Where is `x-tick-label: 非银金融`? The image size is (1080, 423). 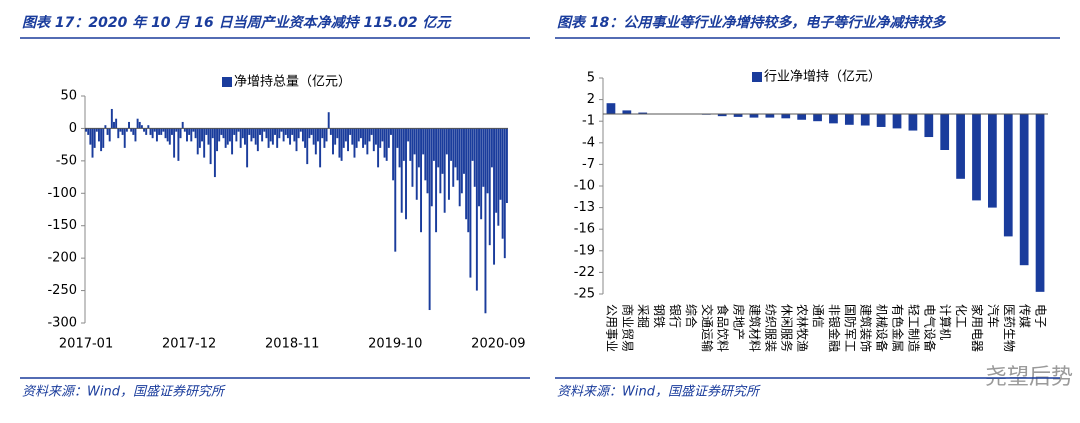
x-tick-label: 非银金融 is located at coordinates (834, 328).